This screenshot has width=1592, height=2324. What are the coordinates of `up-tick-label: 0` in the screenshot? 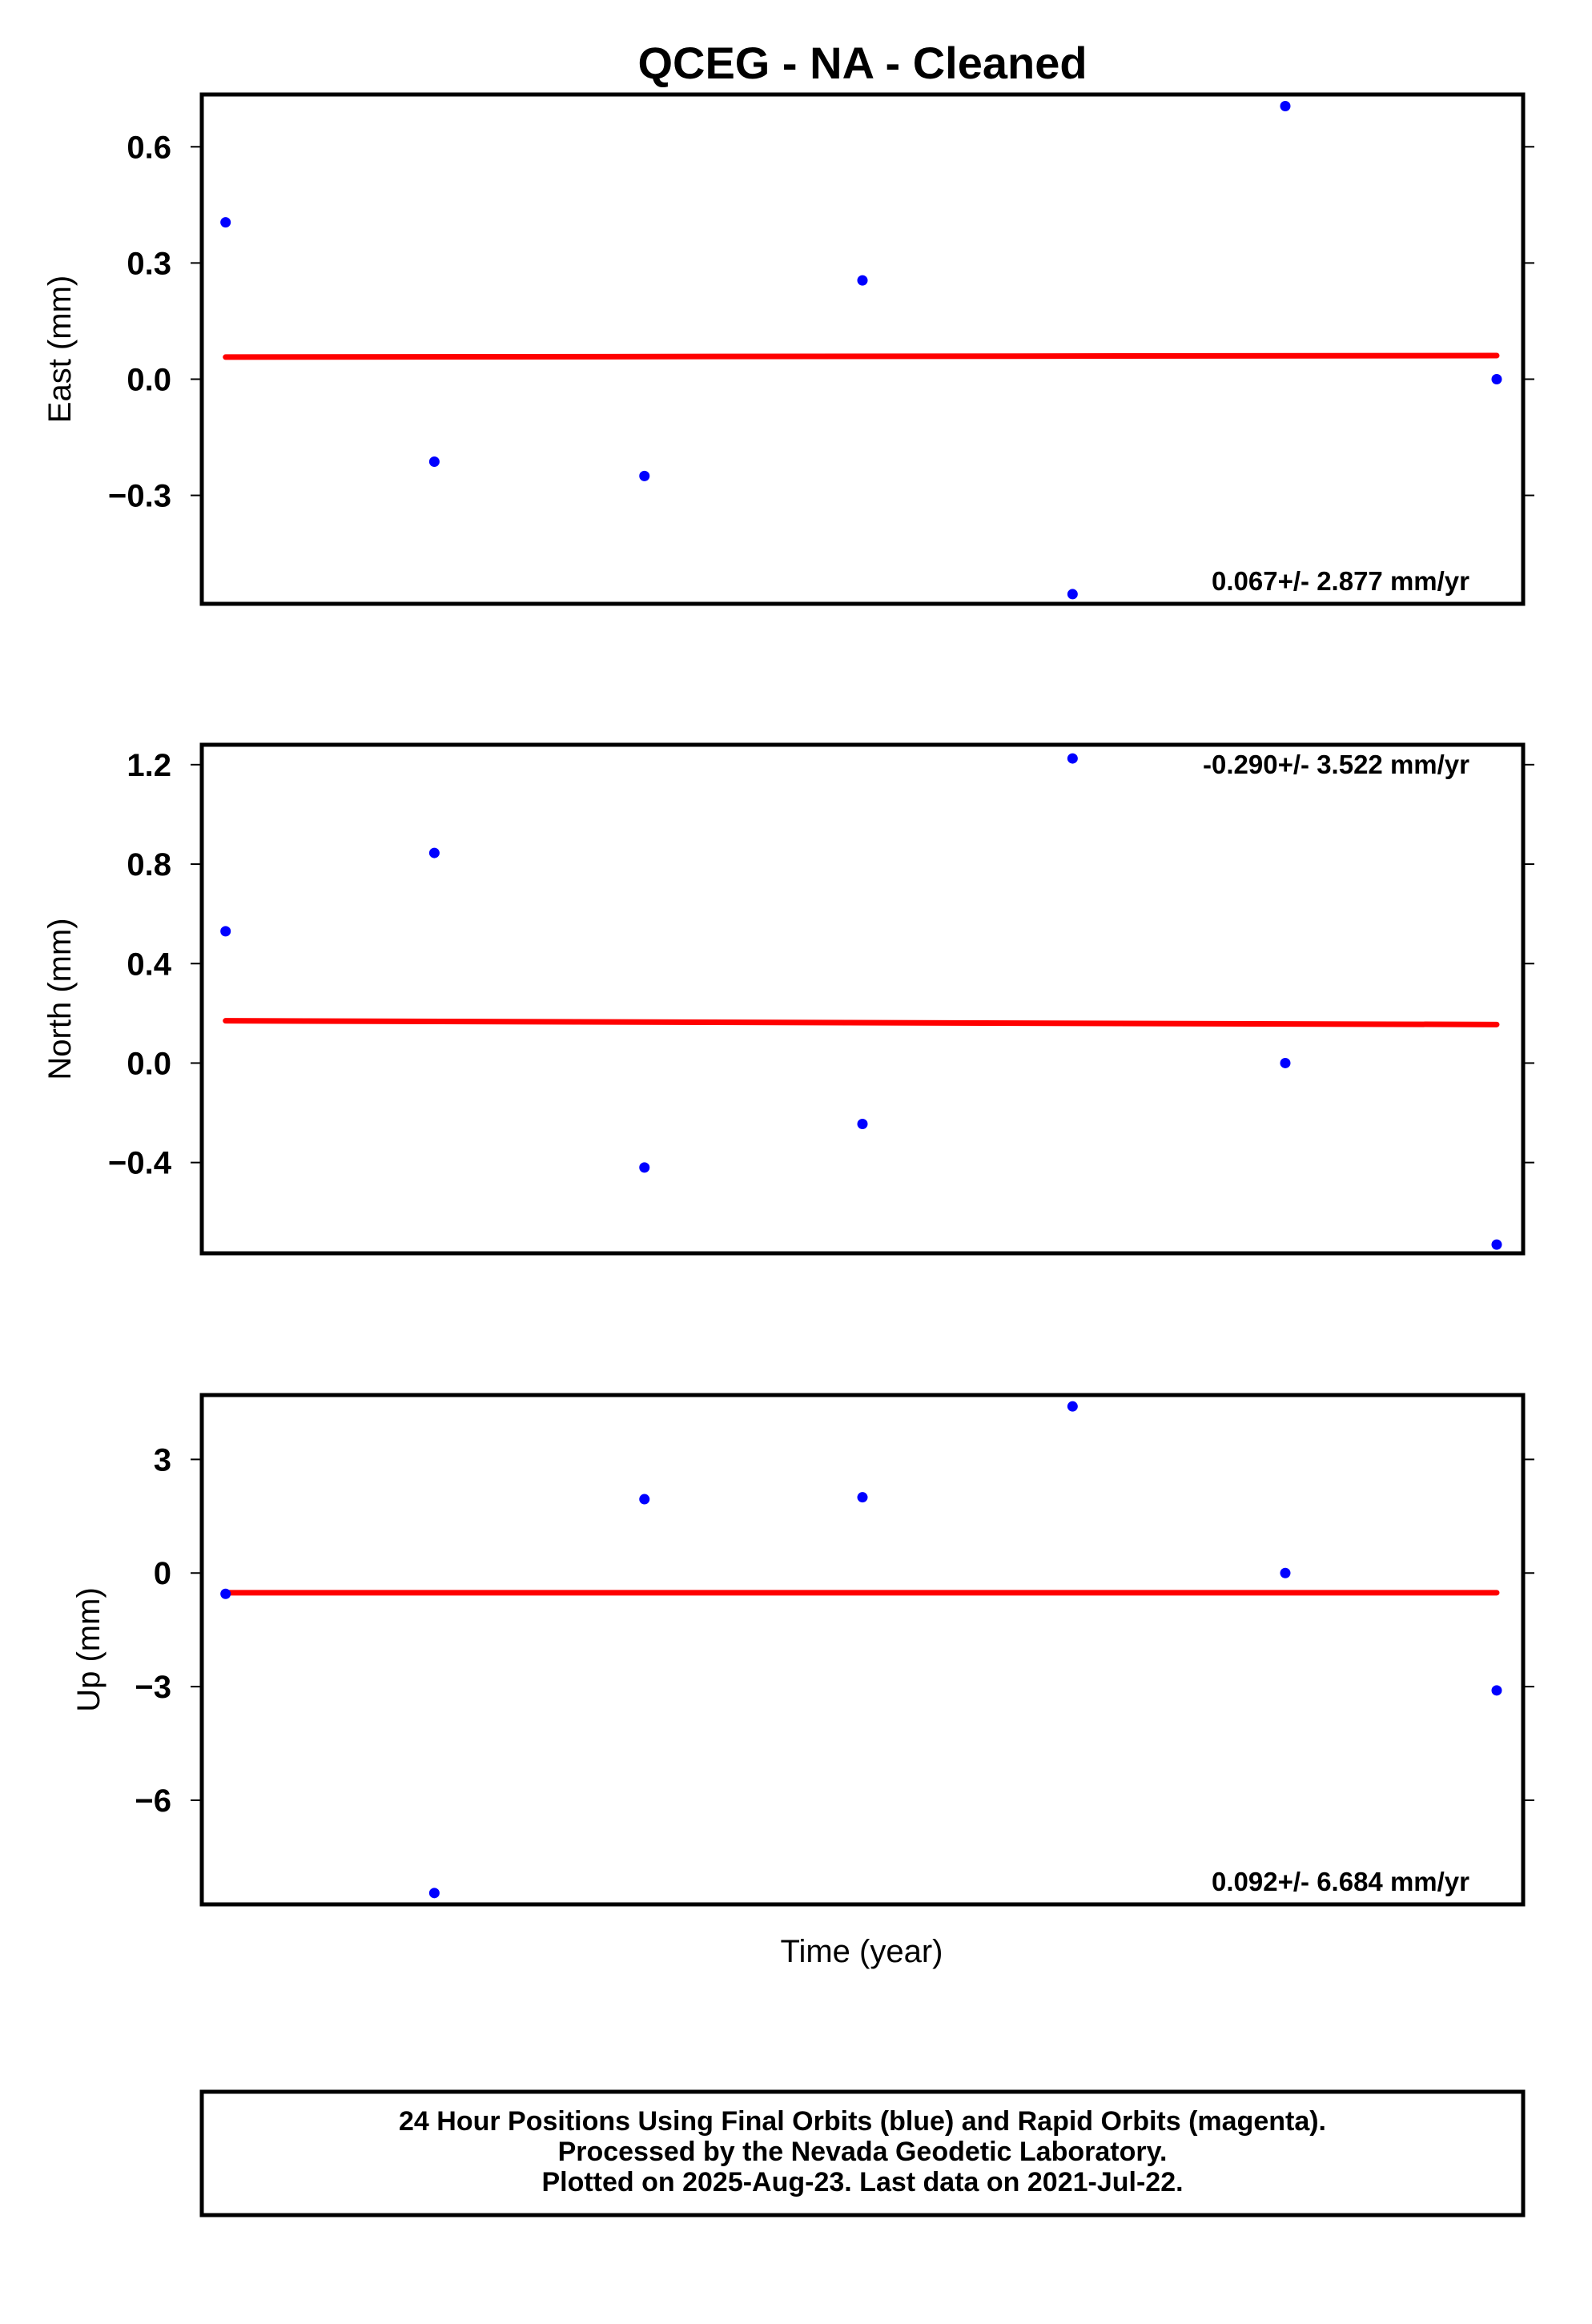 It's located at (162, 1573).